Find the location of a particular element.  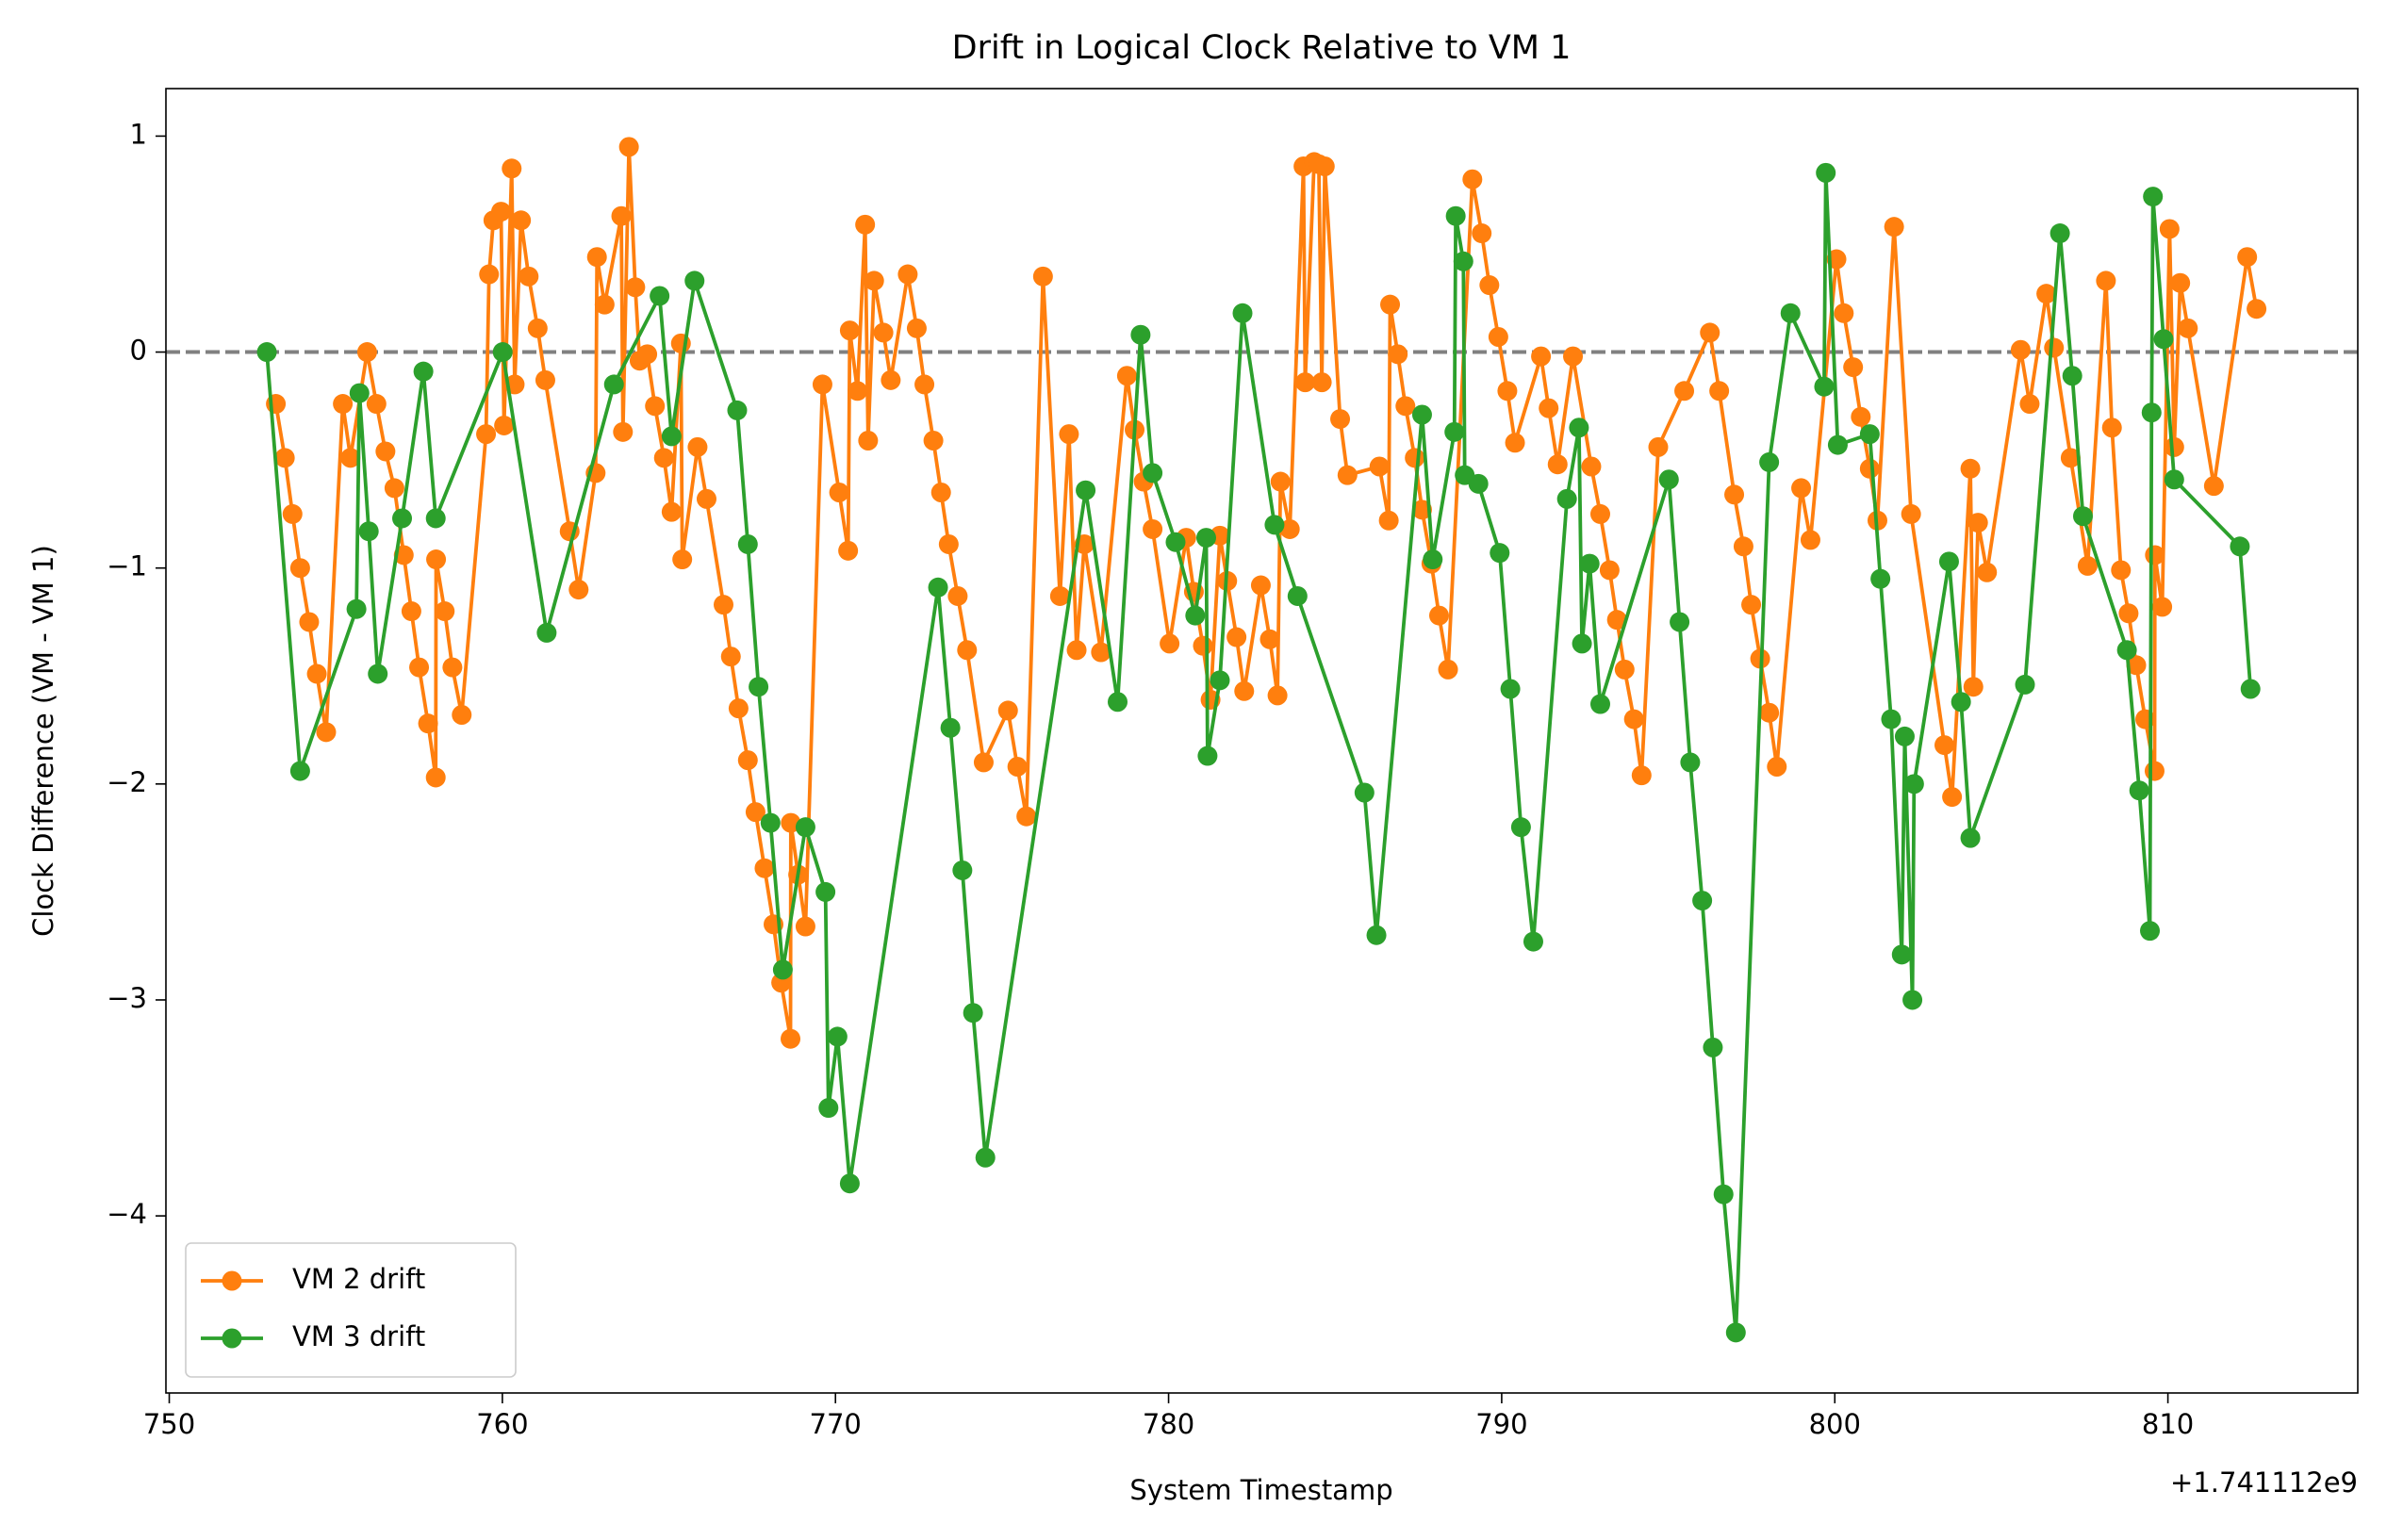

y-tick-label: −2 is located at coordinates (127, 782).